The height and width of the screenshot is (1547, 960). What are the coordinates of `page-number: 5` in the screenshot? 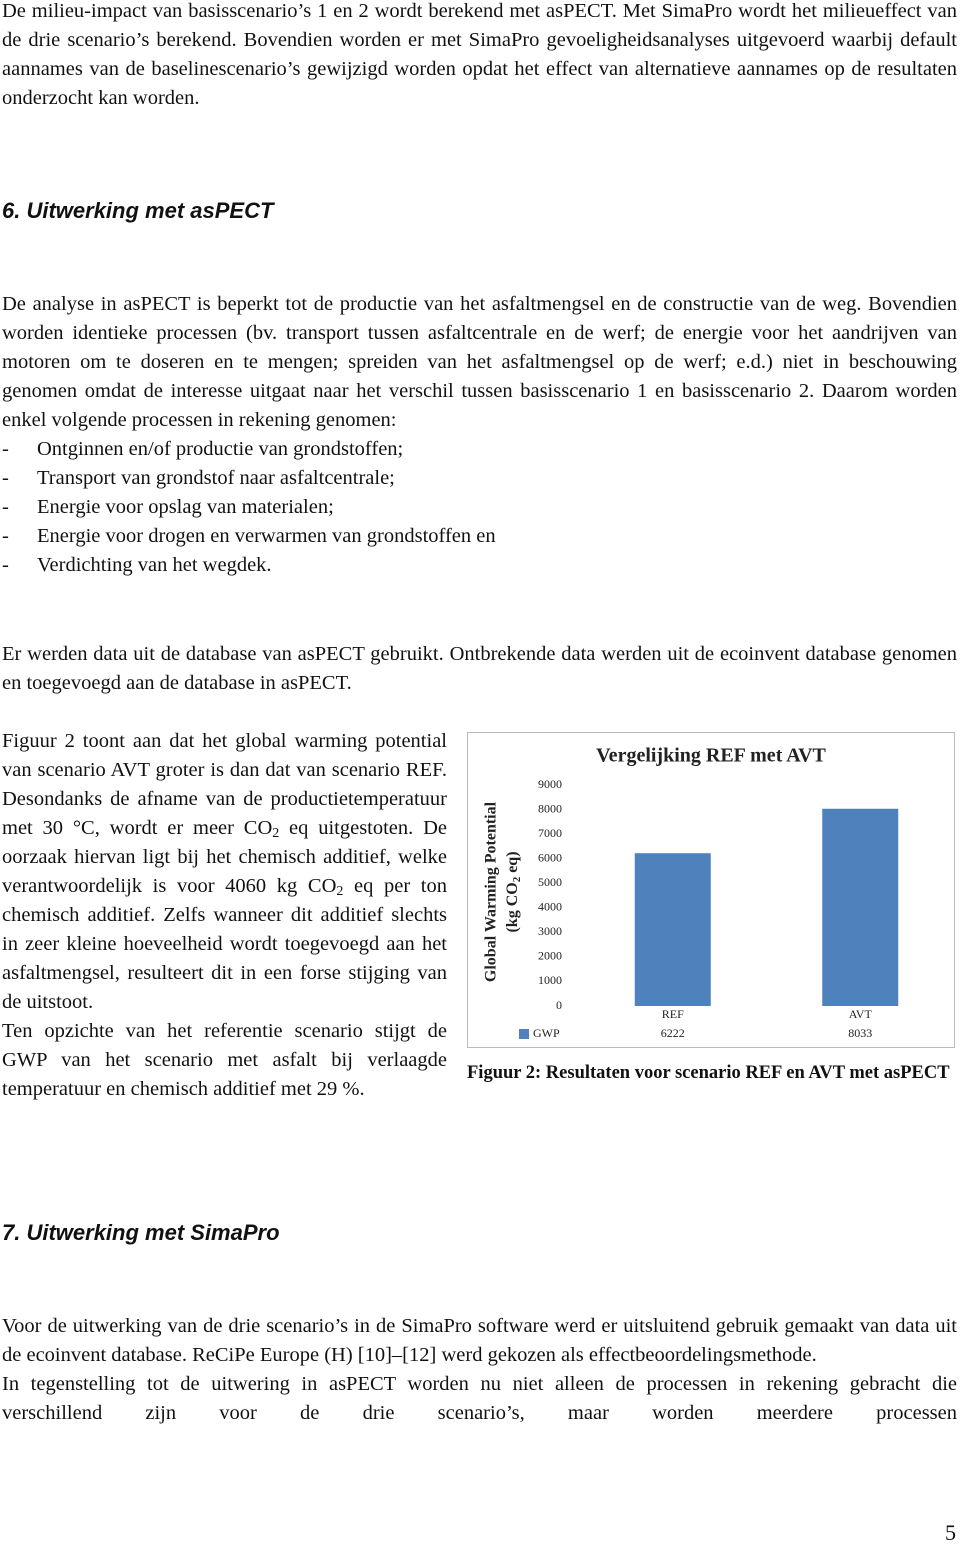 It's located at (950, 1532).